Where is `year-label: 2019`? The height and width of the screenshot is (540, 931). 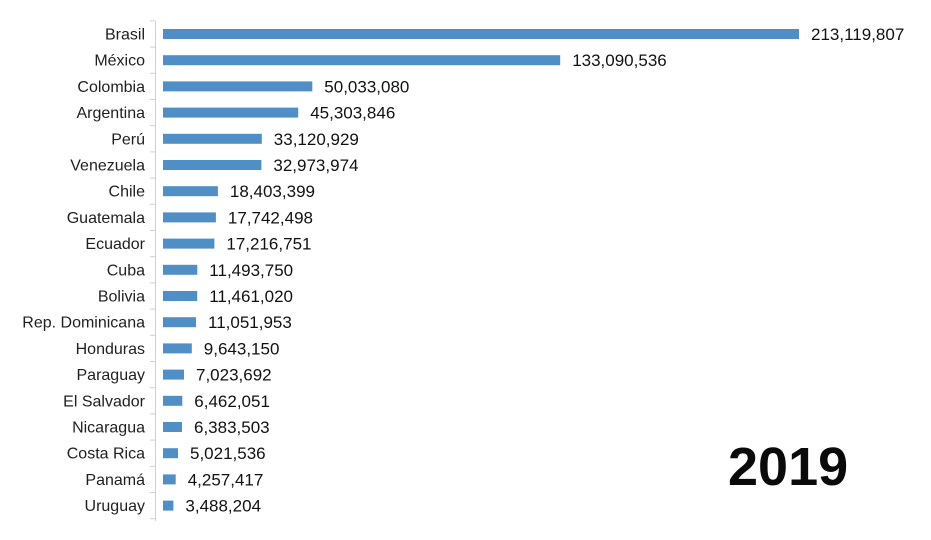
year-label: 2019 is located at coordinates (788, 467).